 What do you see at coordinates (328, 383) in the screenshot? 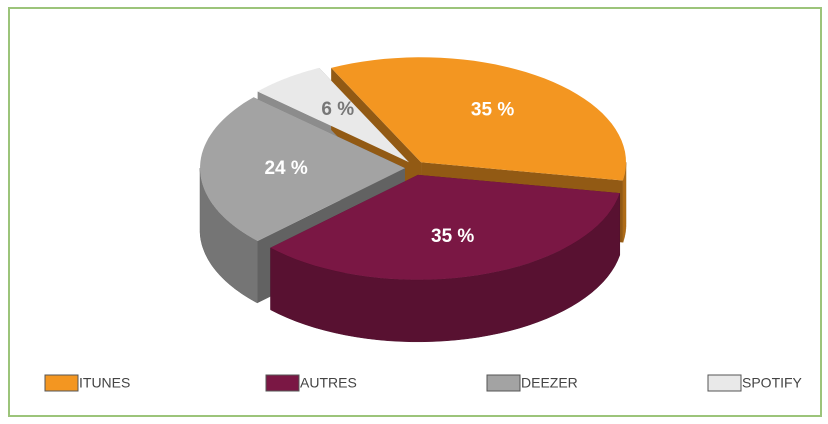
I see `legend-label: AUTRES` at bounding box center [328, 383].